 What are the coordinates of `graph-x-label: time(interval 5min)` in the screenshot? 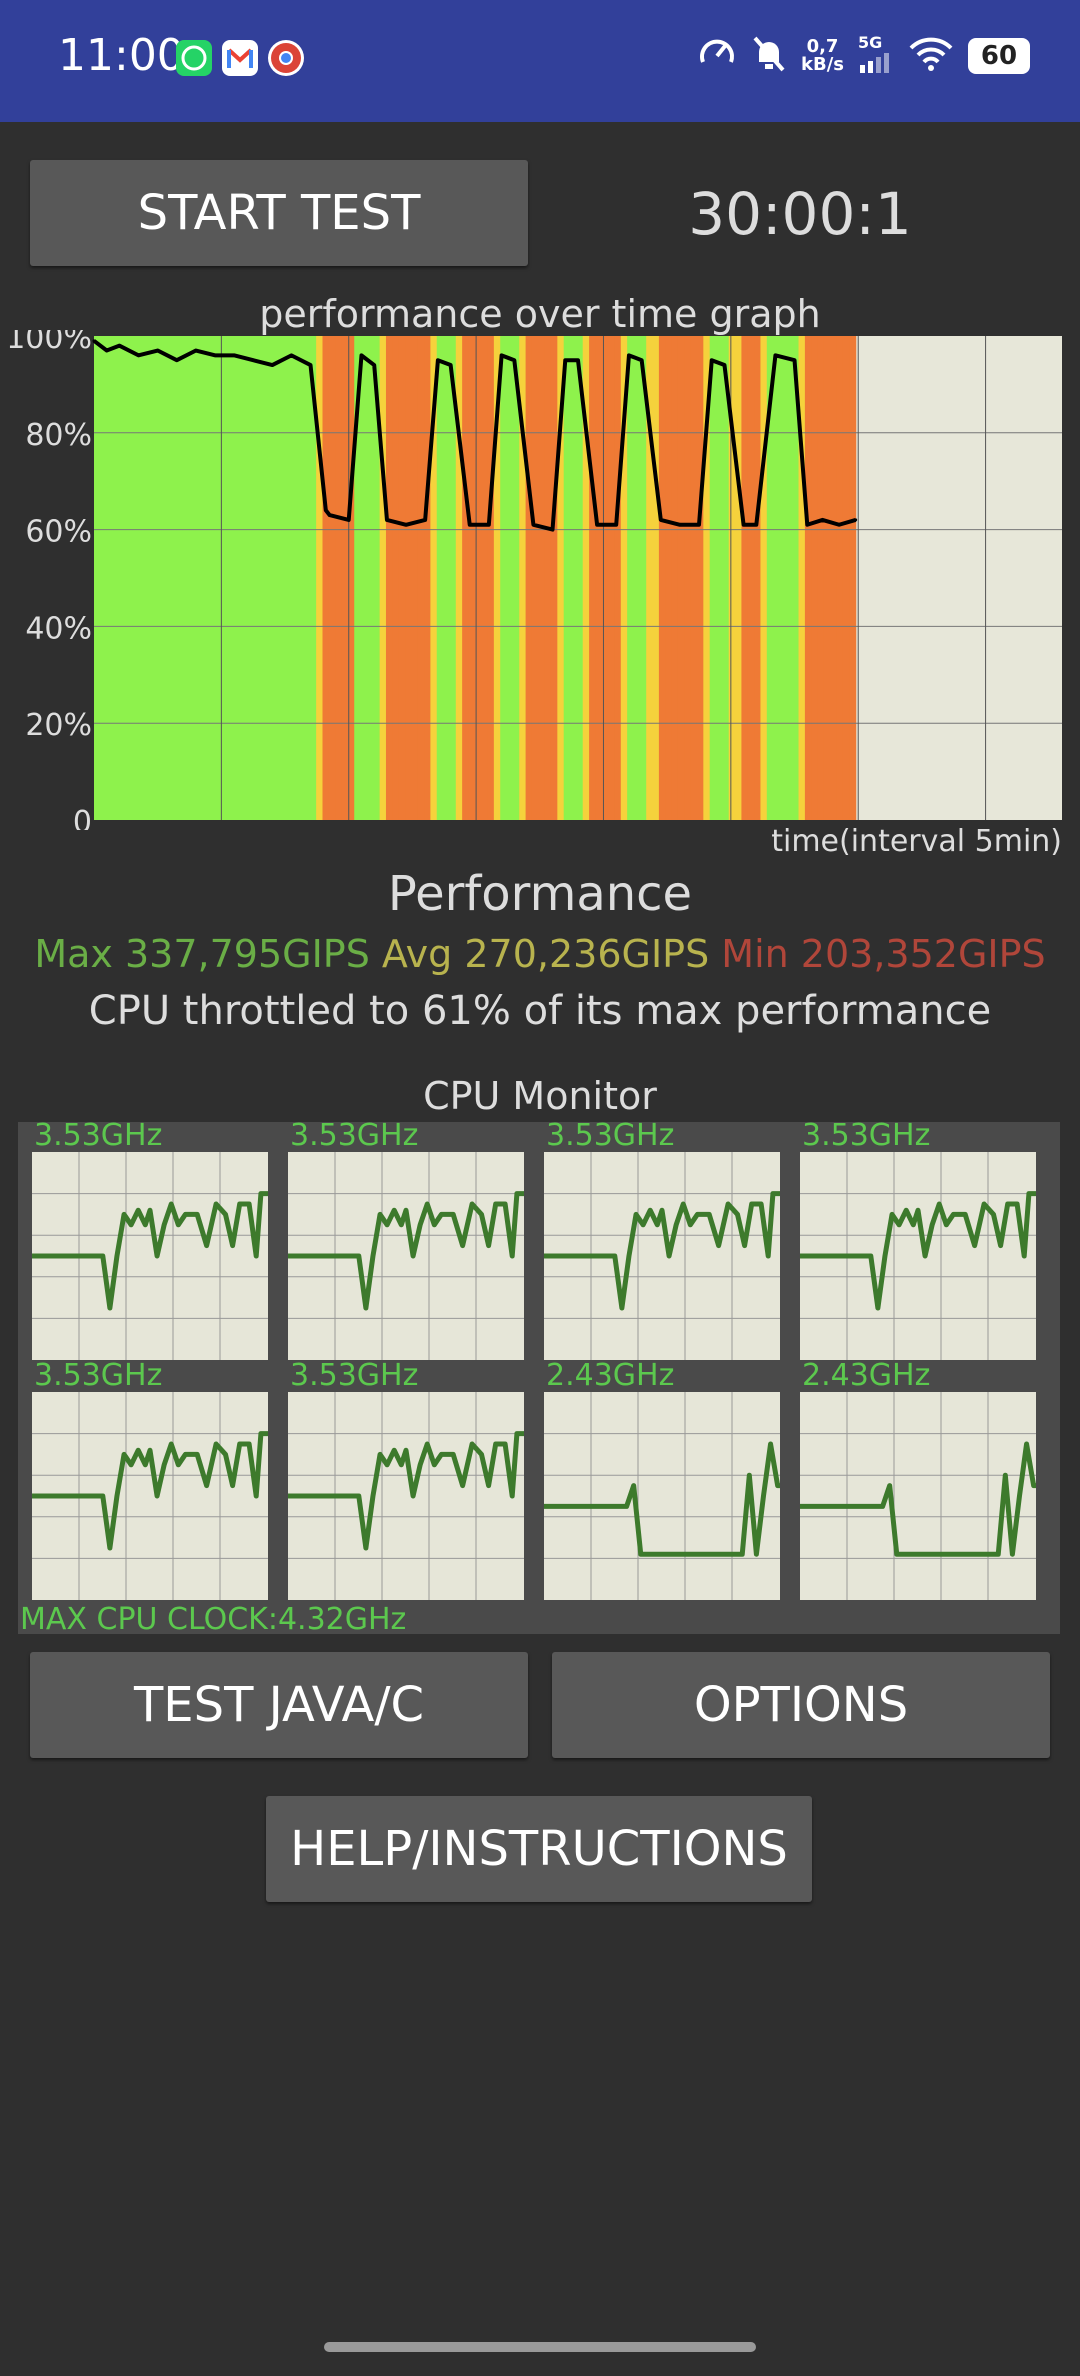 It's located at (916, 841).